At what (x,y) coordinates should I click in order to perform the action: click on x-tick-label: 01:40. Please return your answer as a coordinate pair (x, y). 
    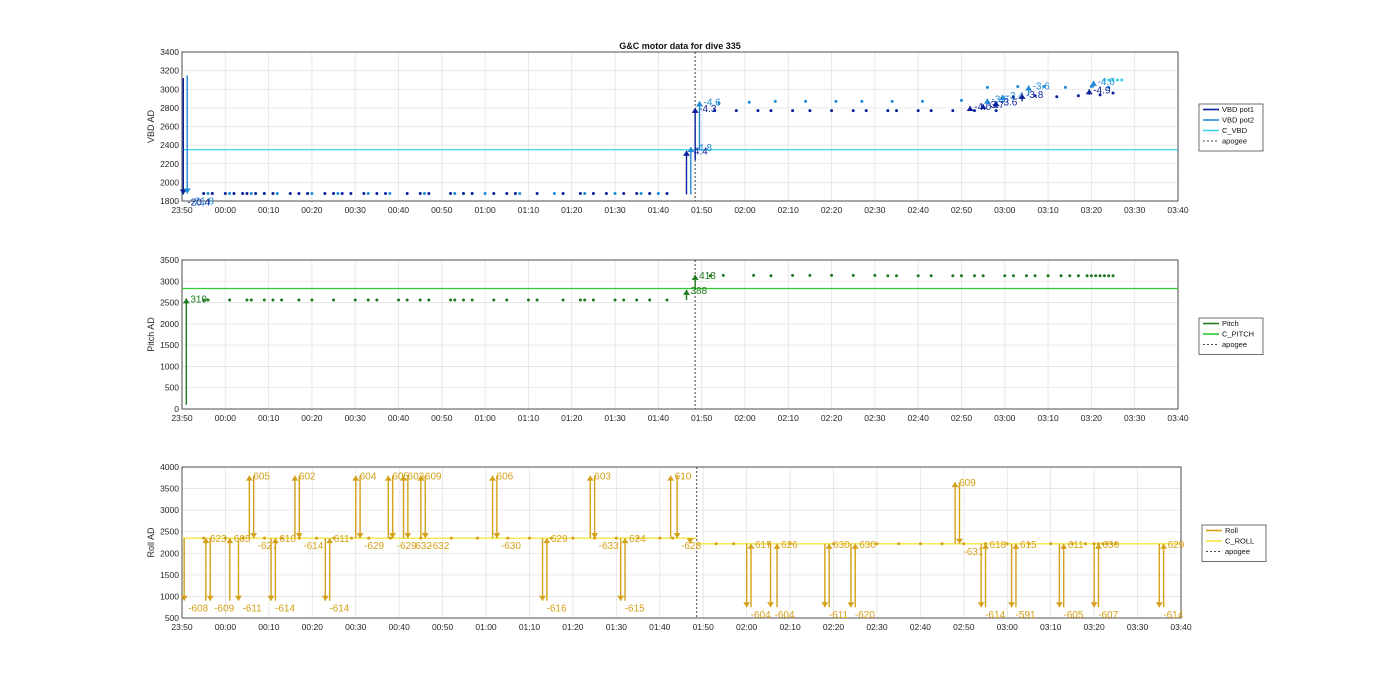
    Looking at the image, I should click on (660, 627).